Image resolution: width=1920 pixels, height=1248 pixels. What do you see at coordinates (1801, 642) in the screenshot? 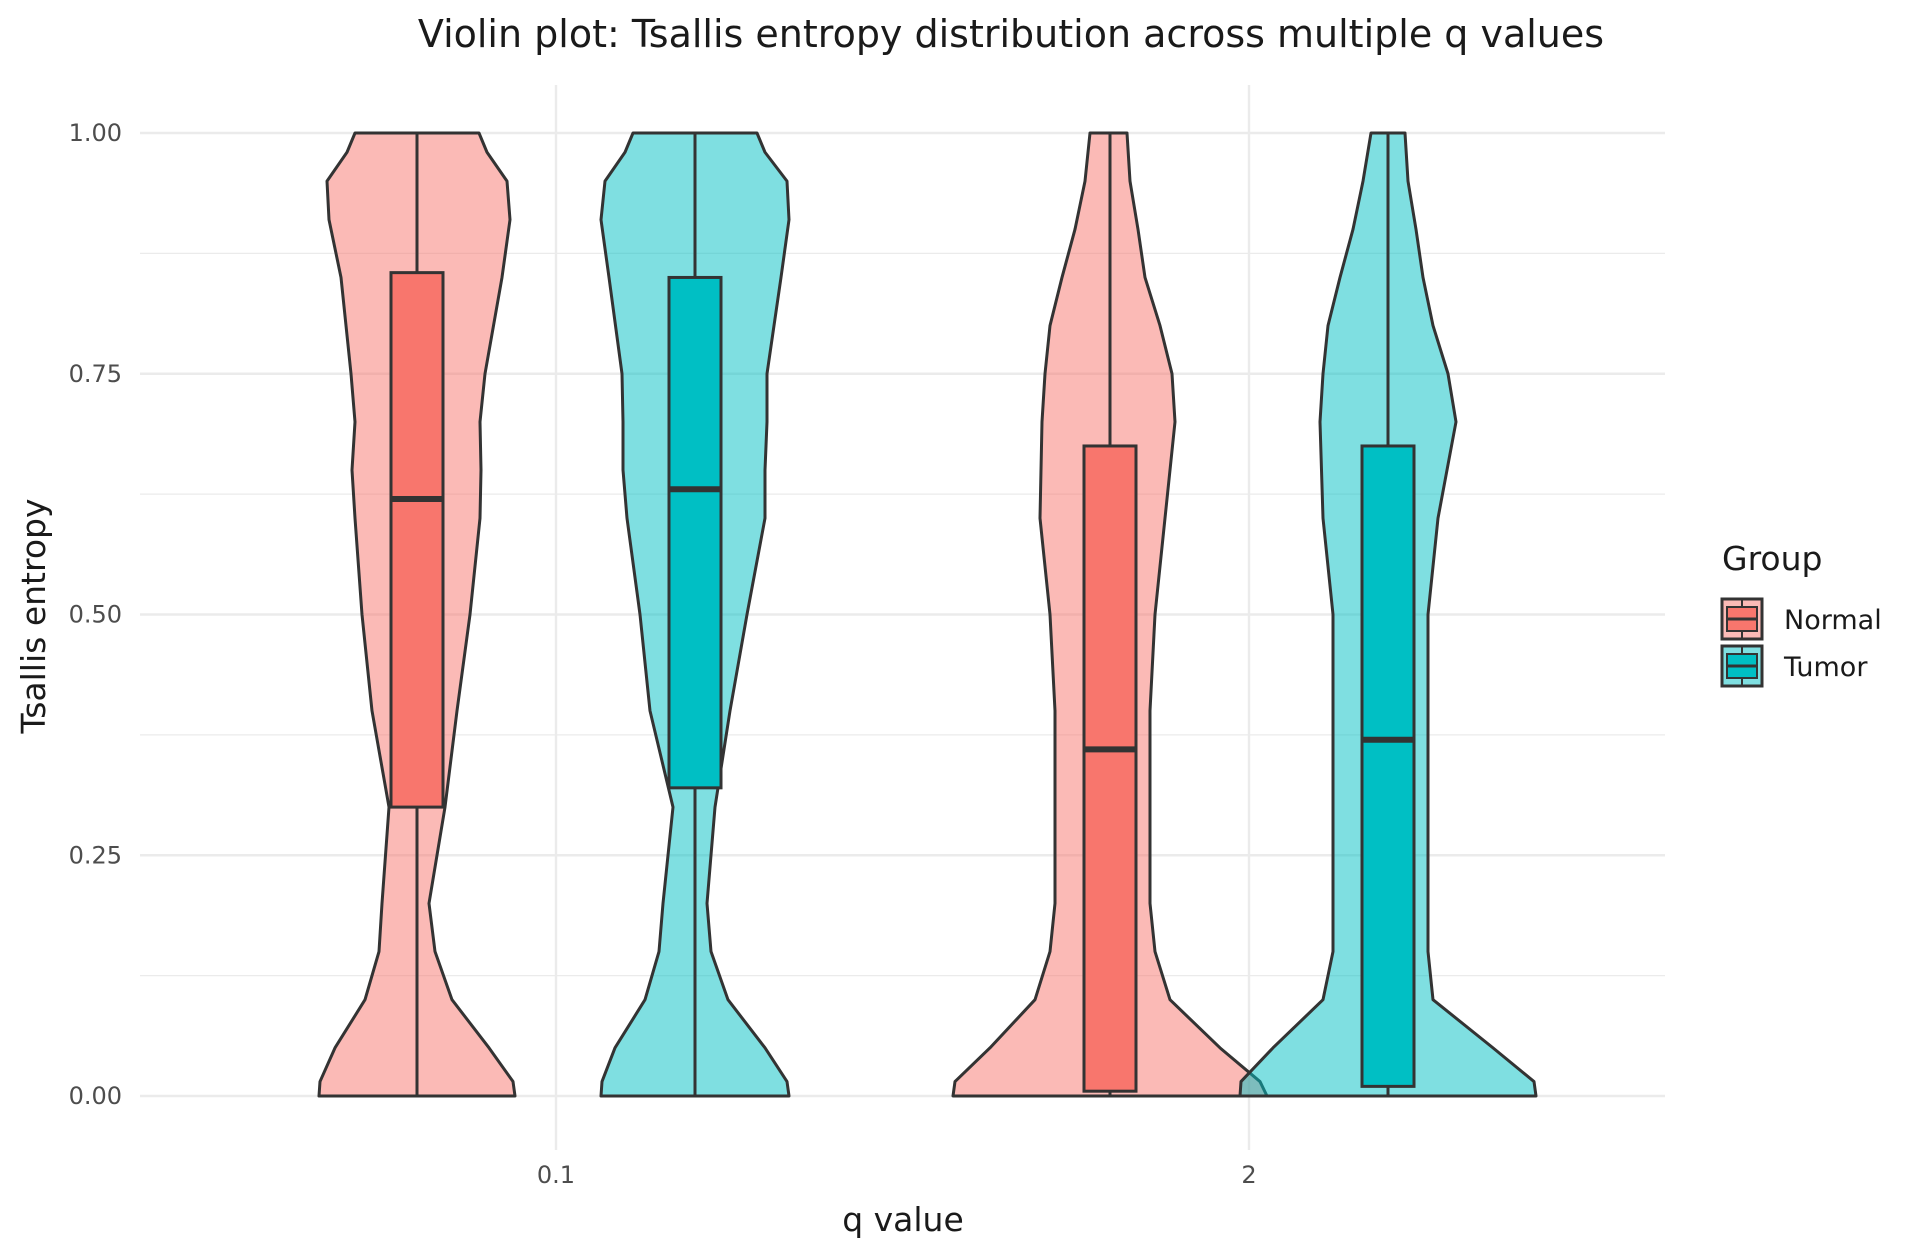
I see `legend-items: Normal Tumor` at bounding box center [1801, 642].